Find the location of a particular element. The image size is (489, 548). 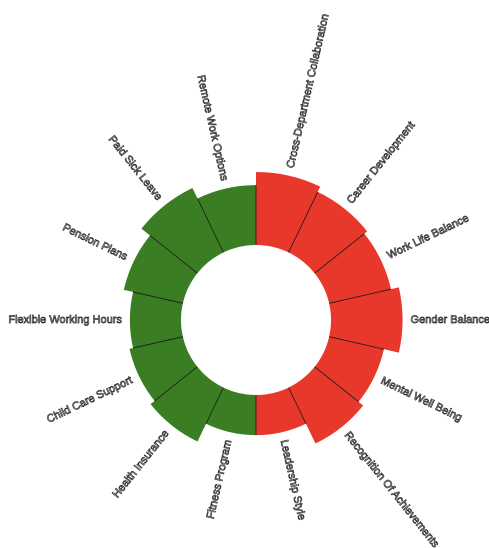

bar-leadership-style is located at coordinates (281, 411).